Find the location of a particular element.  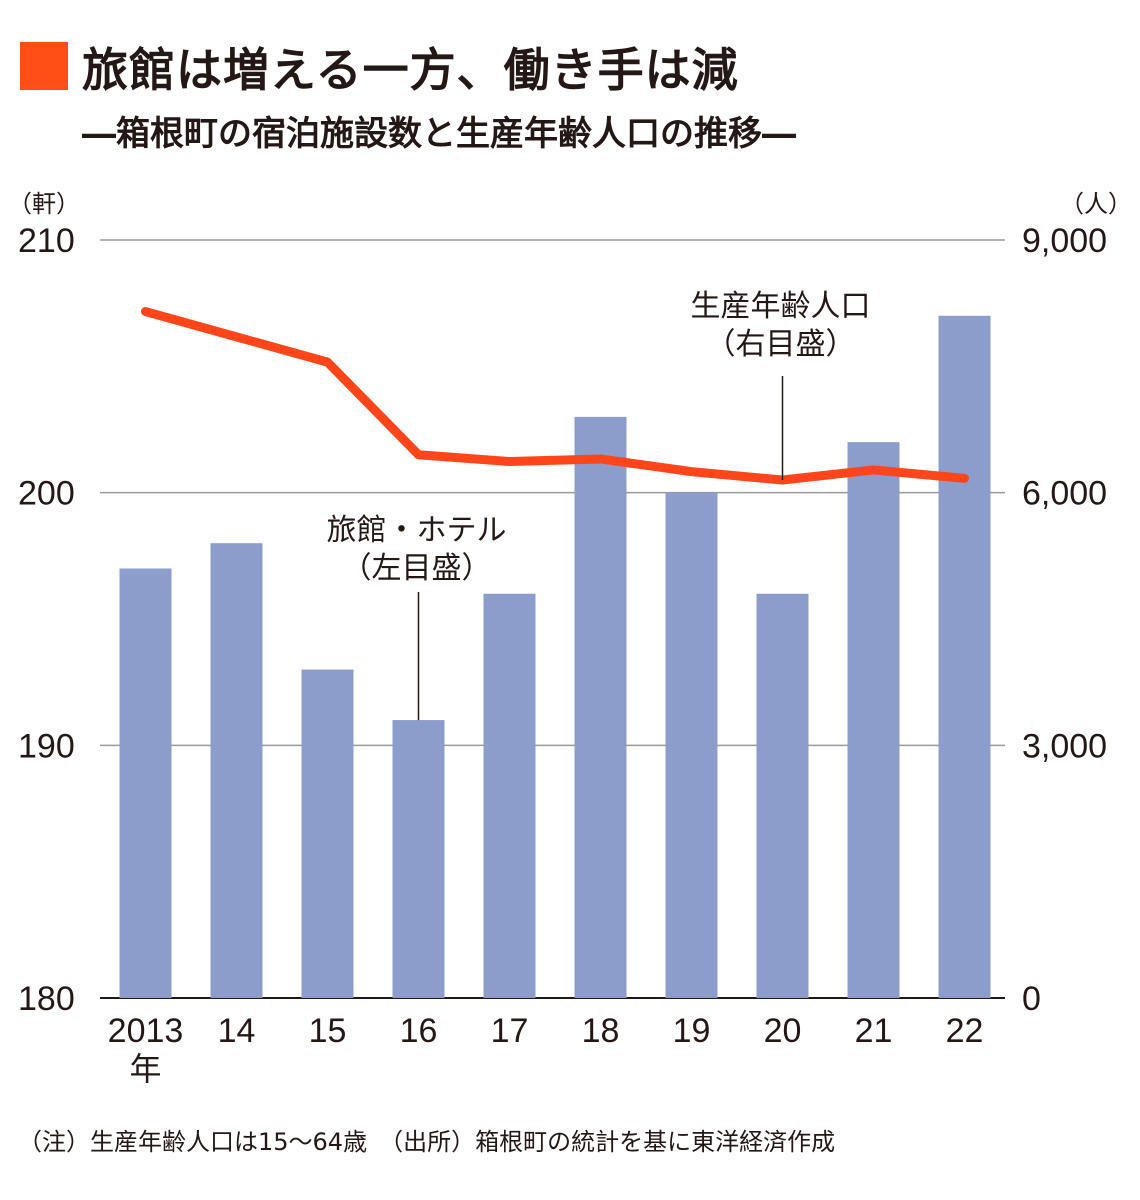

x-tick-label: 15 is located at coordinates (328, 1031).